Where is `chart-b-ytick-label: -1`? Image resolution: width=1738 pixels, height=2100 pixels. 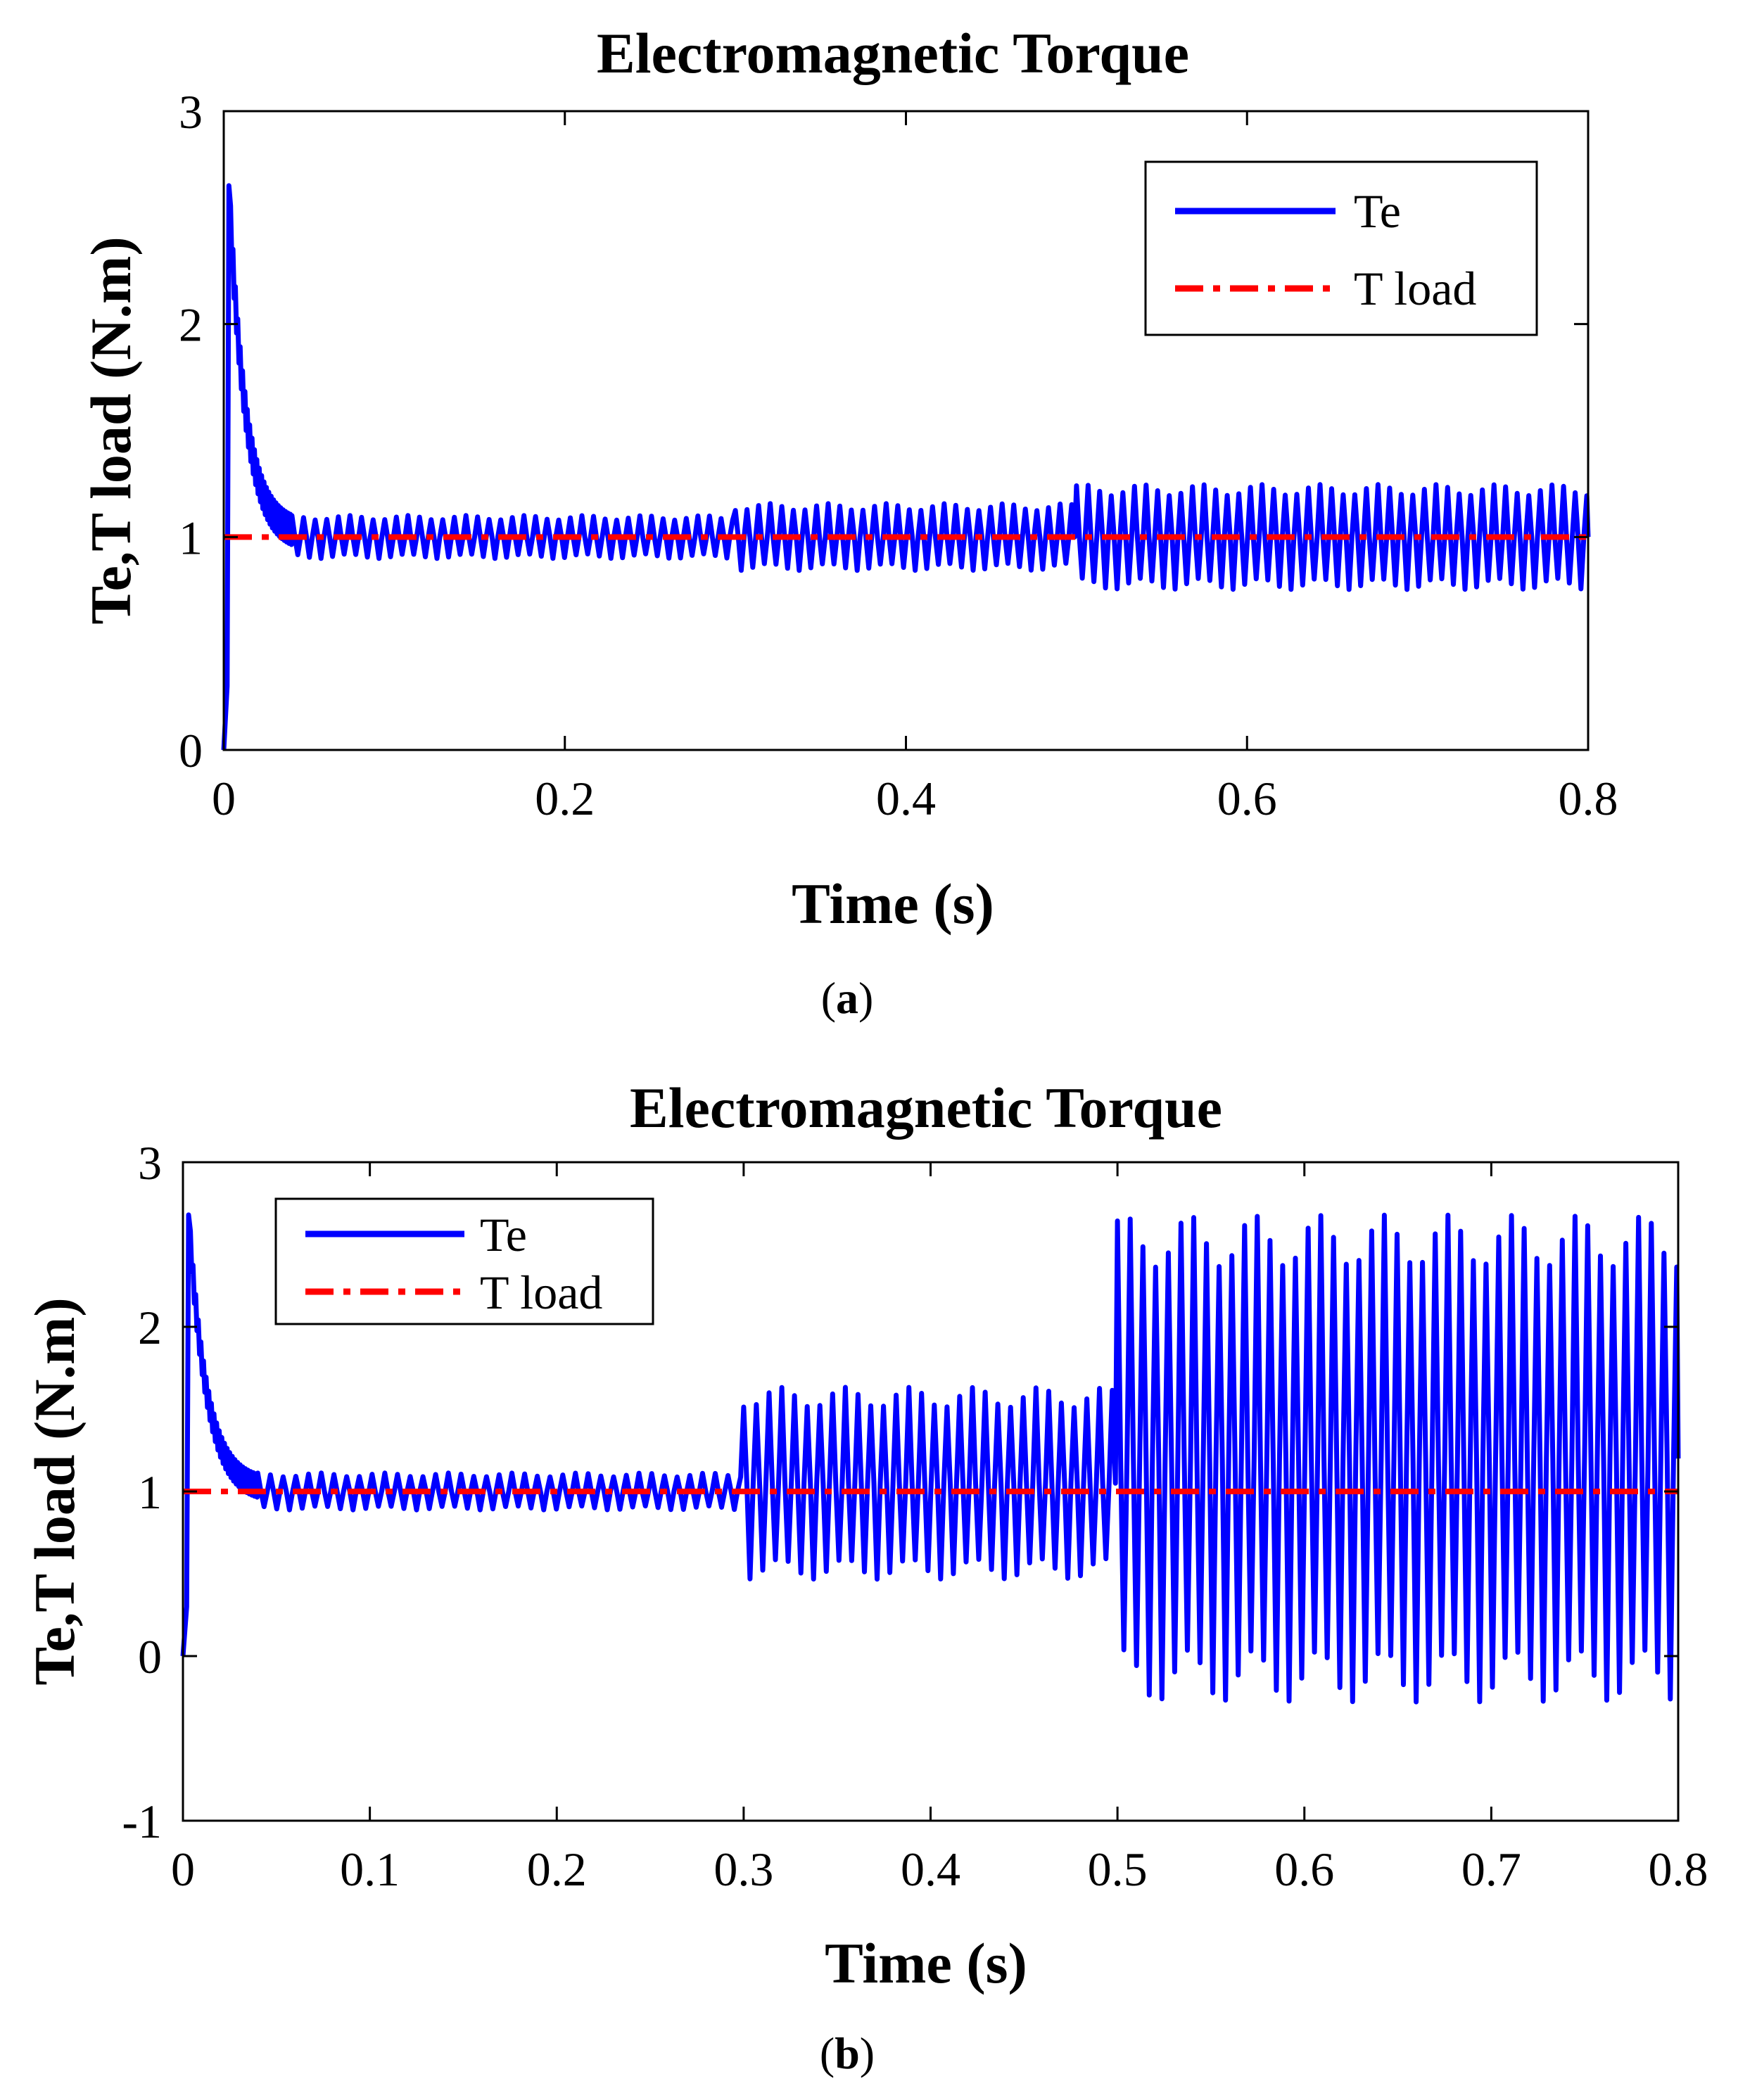
chart-b-ytick-label: -1 is located at coordinates (142, 1821).